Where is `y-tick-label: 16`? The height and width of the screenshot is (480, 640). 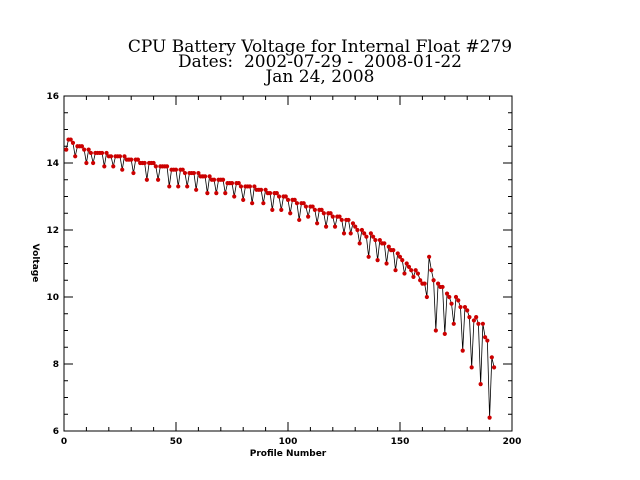 y-tick-label: 16 is located at coordinates (52, 97).